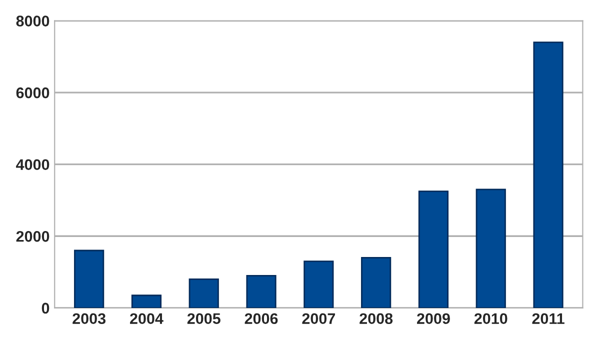  I want to click on x-tick-label: 2003, so click(89, 318).